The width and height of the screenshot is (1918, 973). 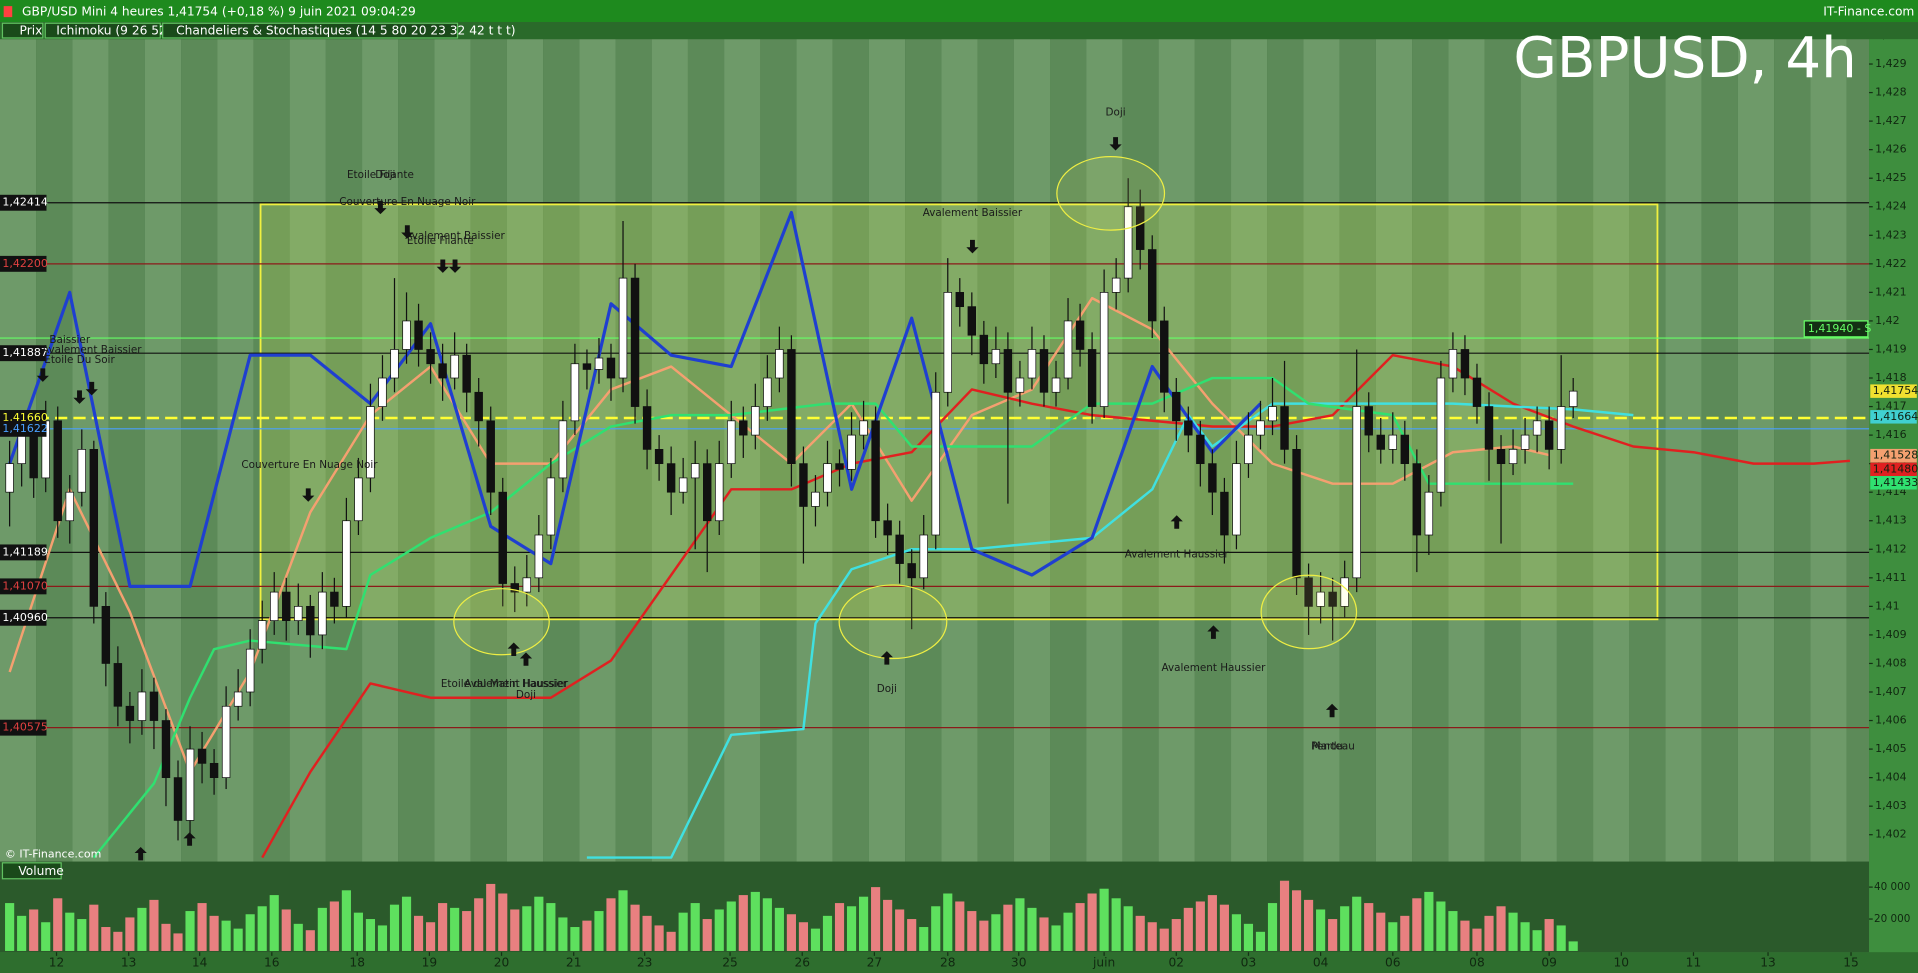 What do you see at coordinates (1890, 234) in the screenshot?
I see `y-tick-label: 1,423` at bounding box center [1890, 234].